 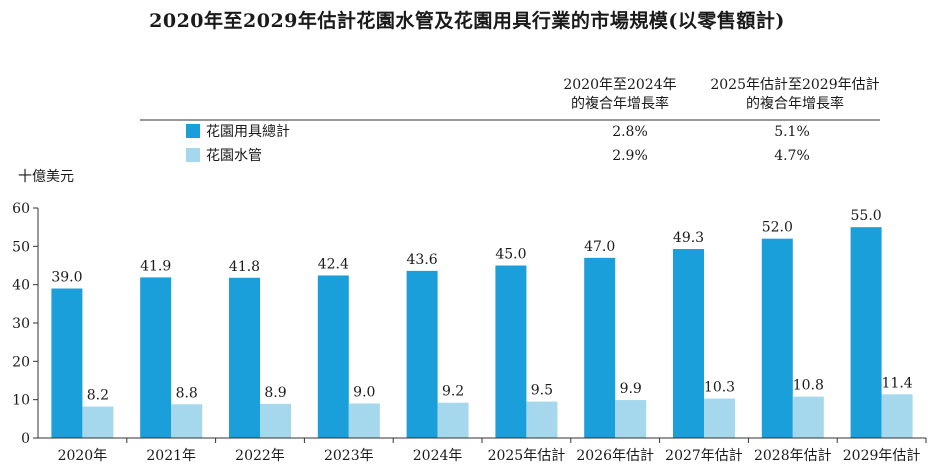 What do you see at coordinates (453, 392) in the screenshot?
I see `bar-value-label-2-5: 9.2` at bounding box center [453, 392].